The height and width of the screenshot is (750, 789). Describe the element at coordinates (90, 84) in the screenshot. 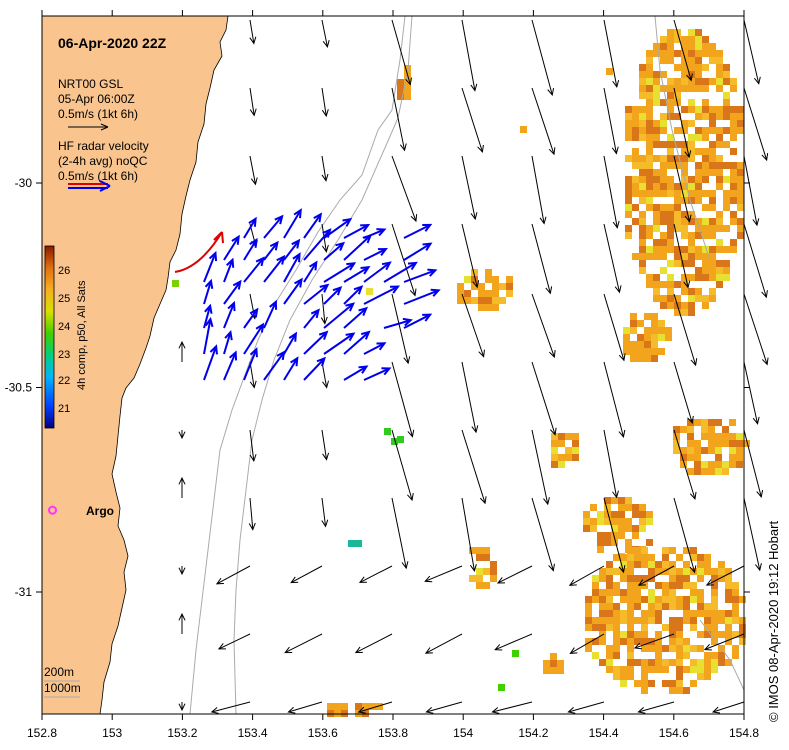

I see `legend-model-line1: NRT00 GSL` at that location.